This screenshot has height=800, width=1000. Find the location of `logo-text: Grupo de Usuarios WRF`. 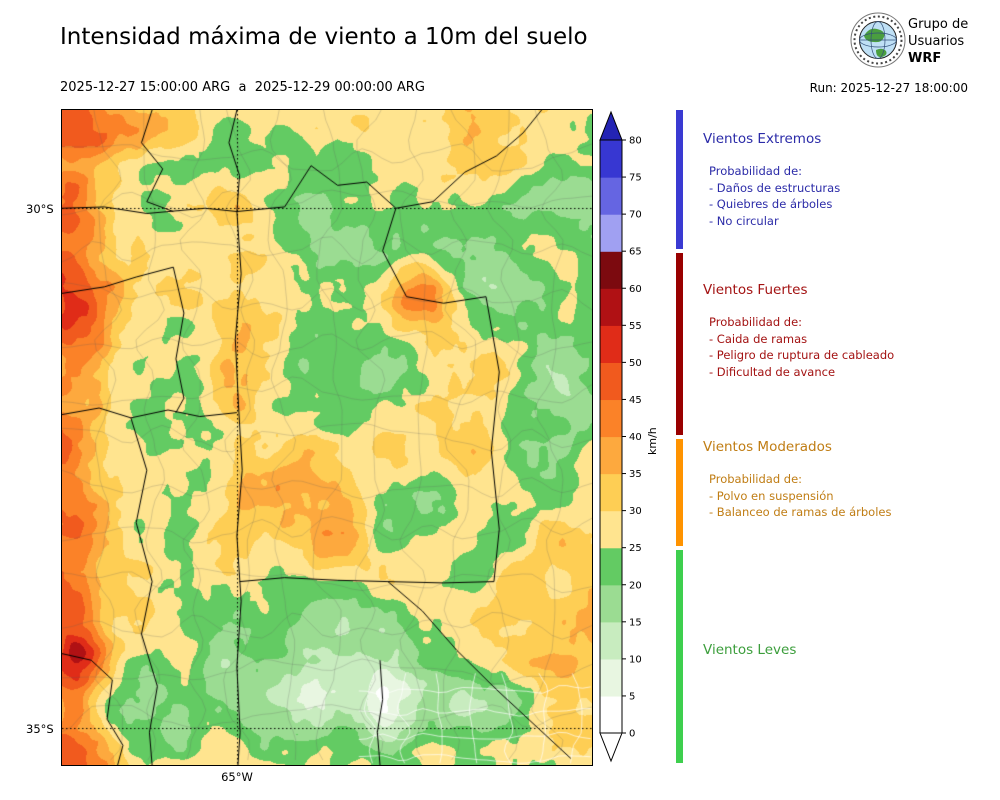

logo-text: Grupo de Usuarios WRF is located at coordinates (938, 41).